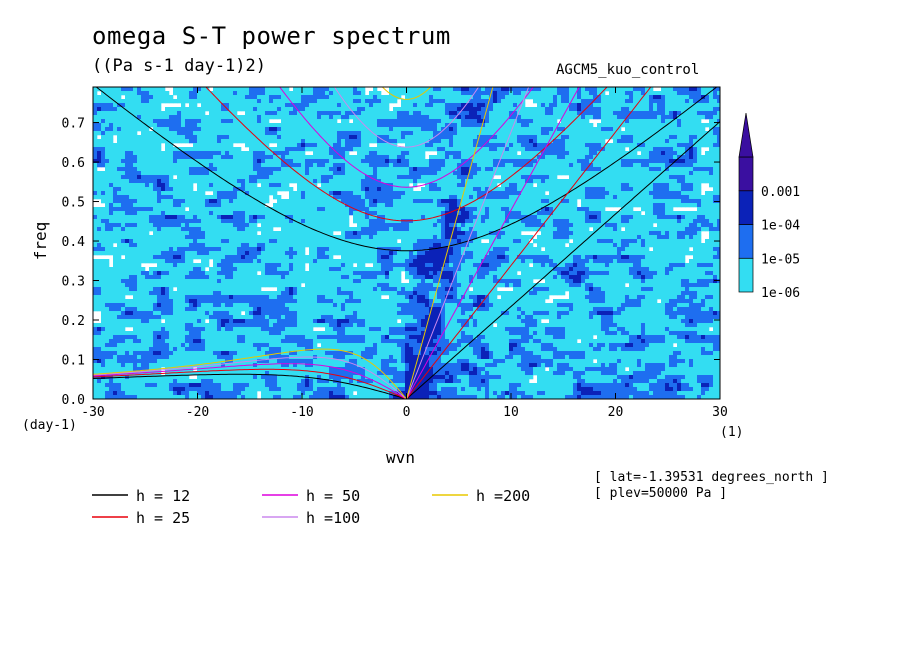  Describe the element at coordinates (333, 518) in the screenshot. I see `legend-label: h =100` at that location.